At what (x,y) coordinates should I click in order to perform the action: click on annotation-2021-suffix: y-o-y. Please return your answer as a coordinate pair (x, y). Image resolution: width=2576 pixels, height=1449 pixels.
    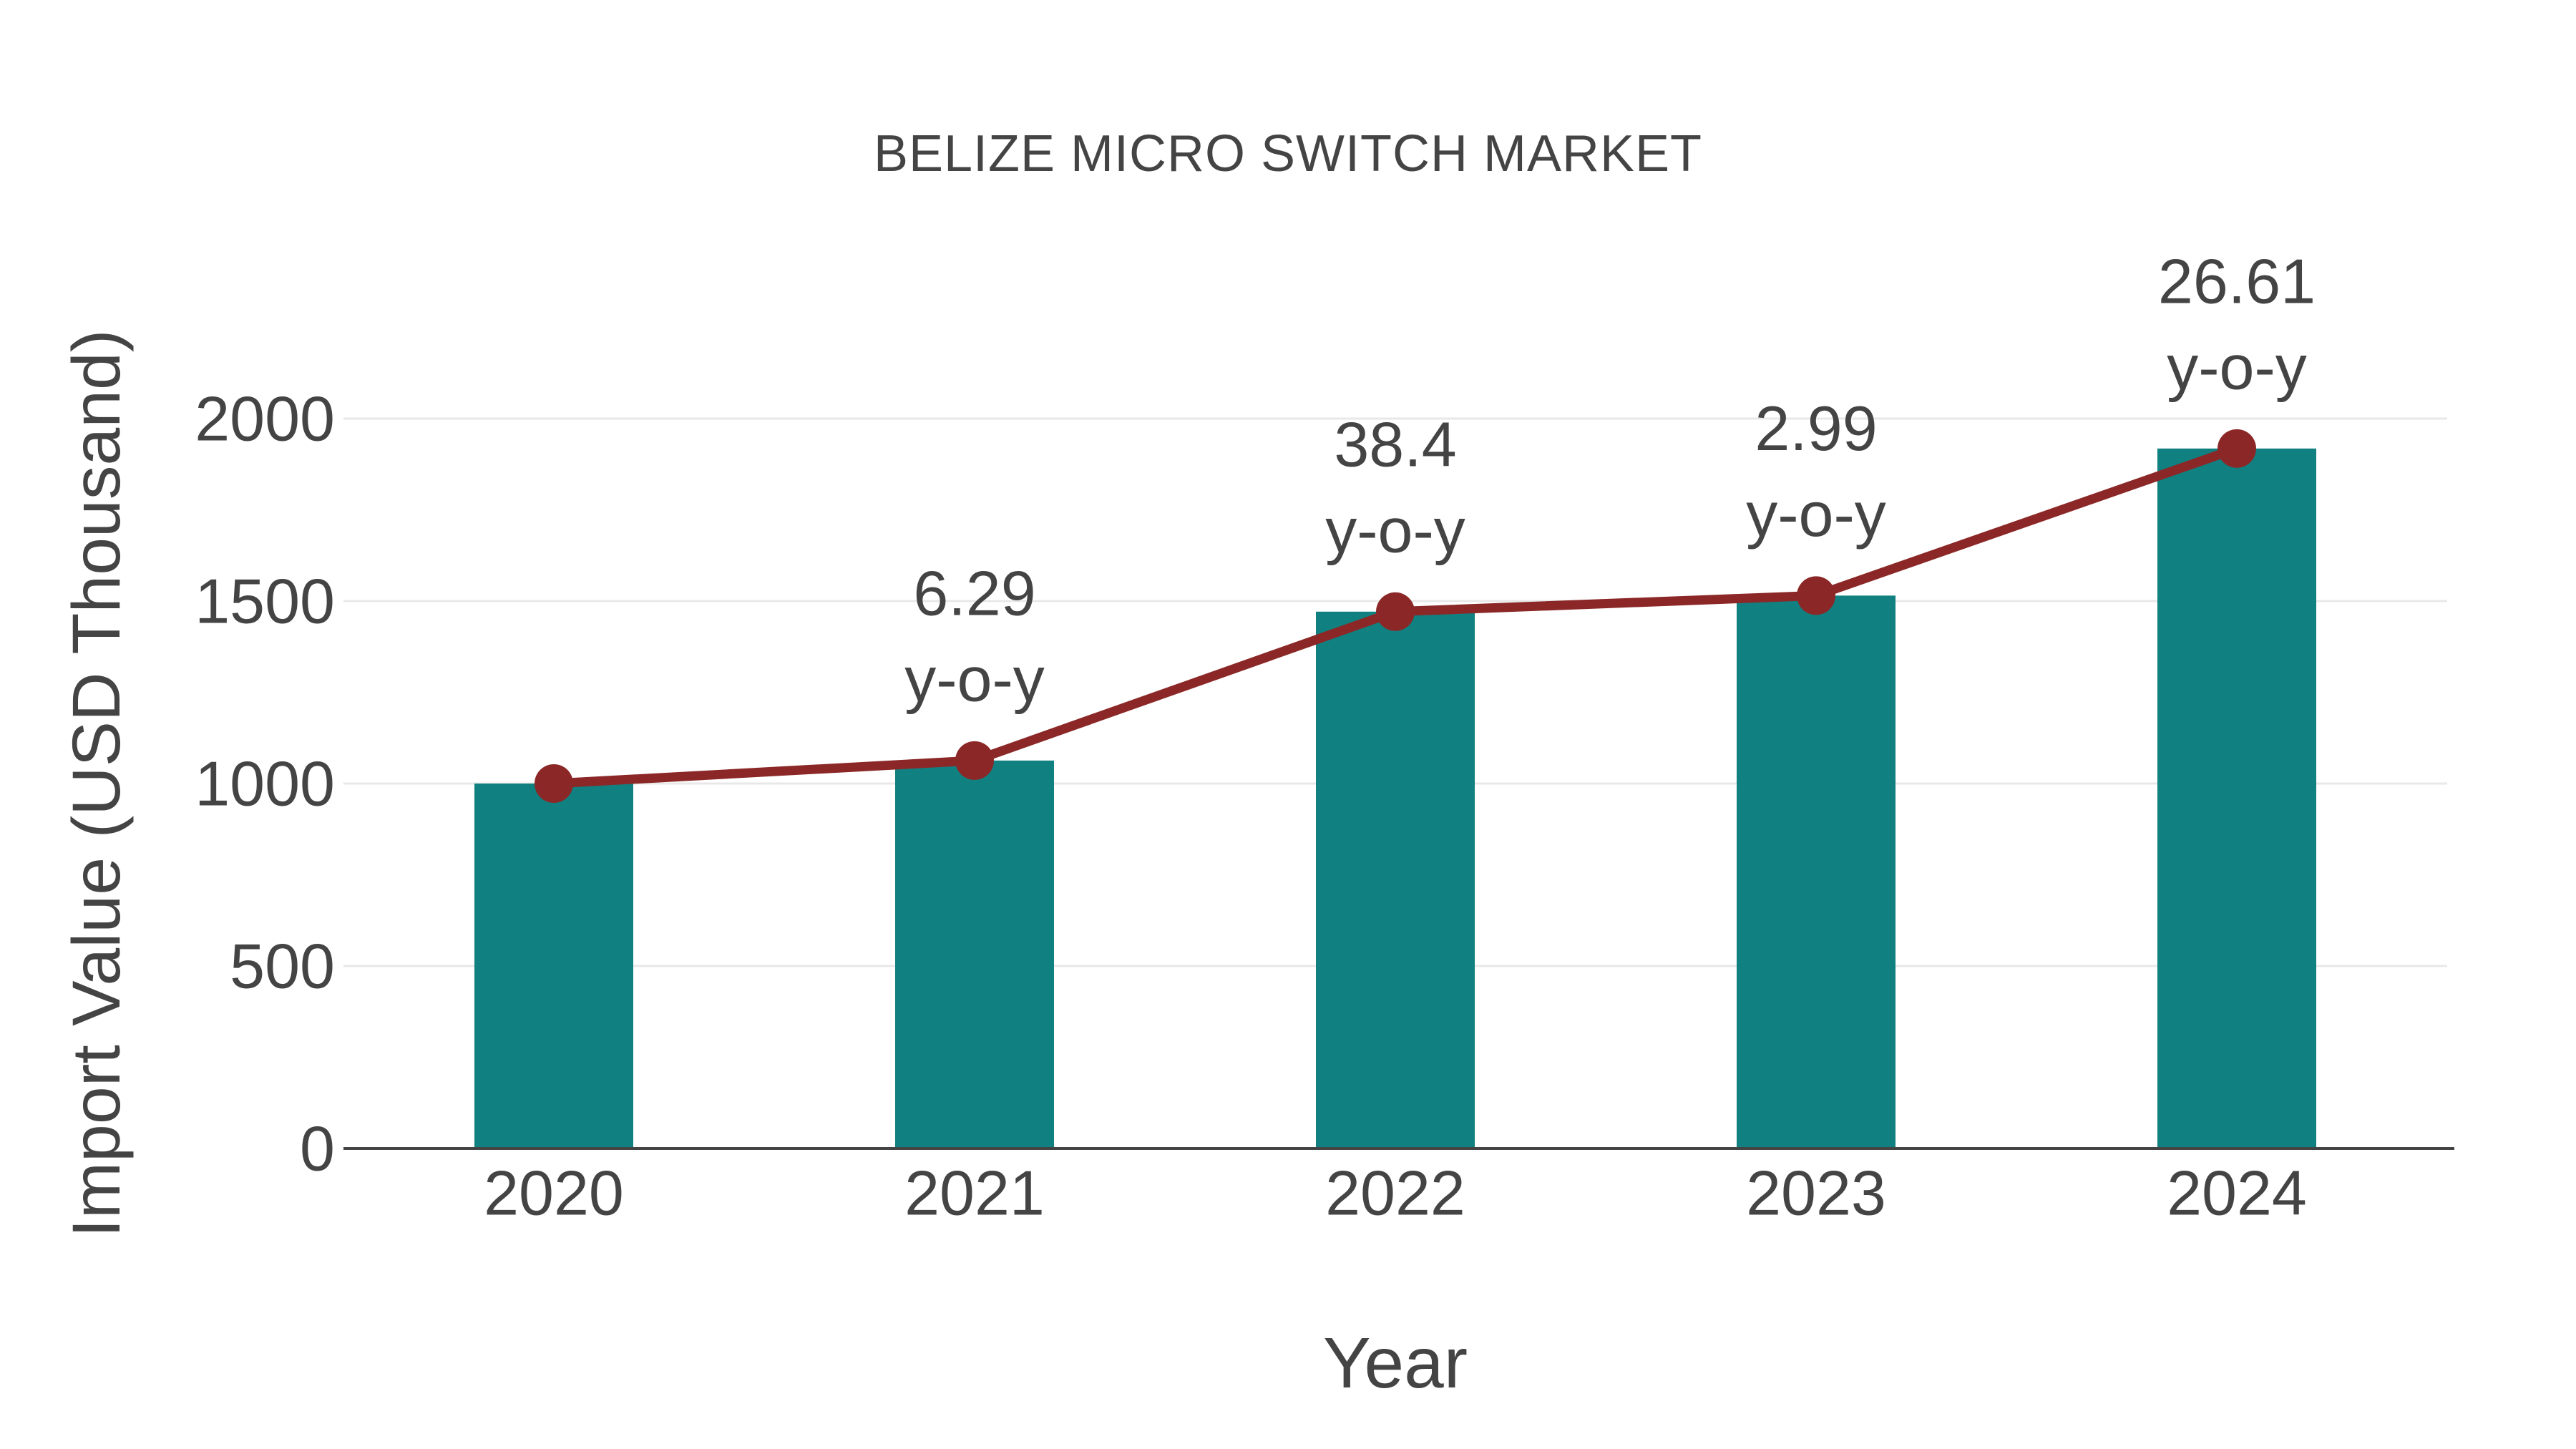
    Looking at the image, I should click on (974, 678).